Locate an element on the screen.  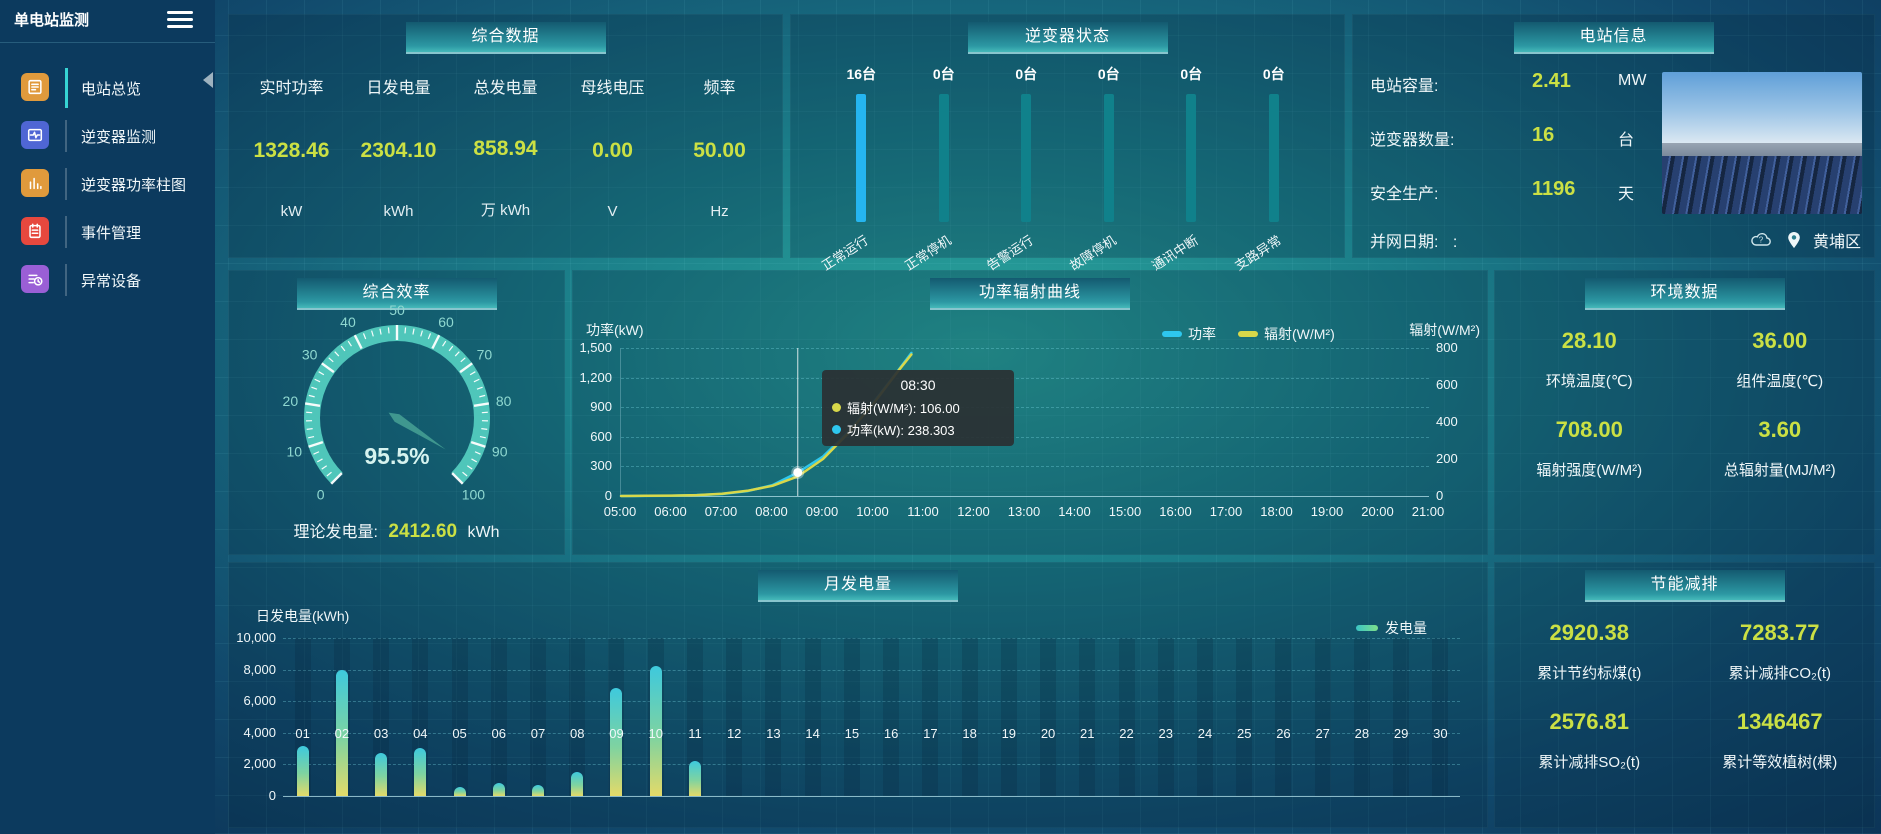
sidebar-item-station-overview: 电站总览 is located at coordinates (107, 88).